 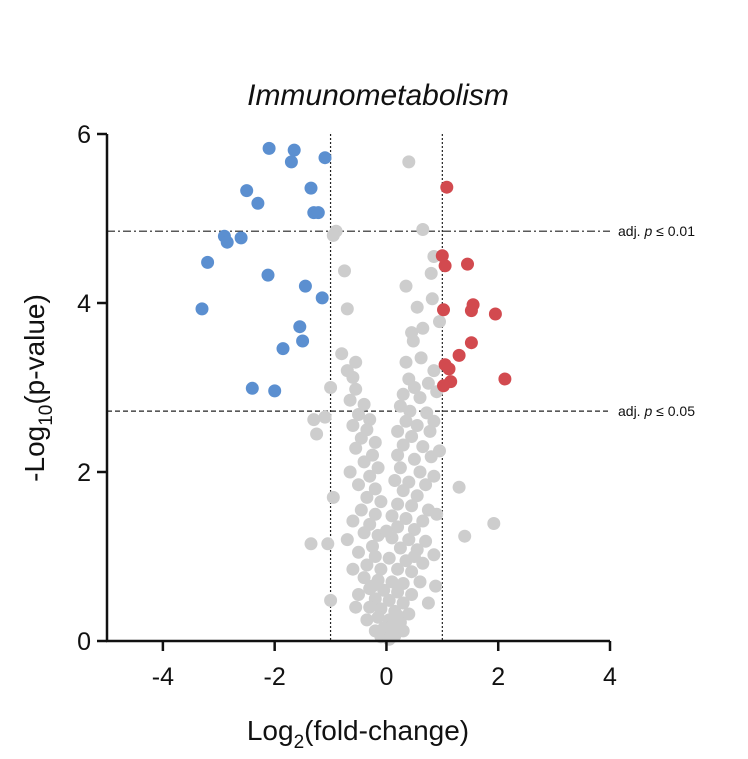 What do you see at coordinates (163, 677) in the screenshot?
I see `x-tick-label: -4` at bounding box center [163, 677].